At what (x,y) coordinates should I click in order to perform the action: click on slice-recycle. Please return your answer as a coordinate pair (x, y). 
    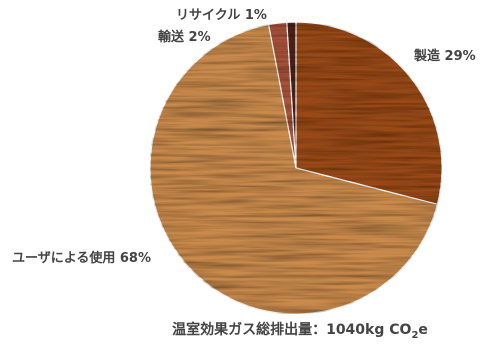
    Looking at the image, I should click on (291, 95).